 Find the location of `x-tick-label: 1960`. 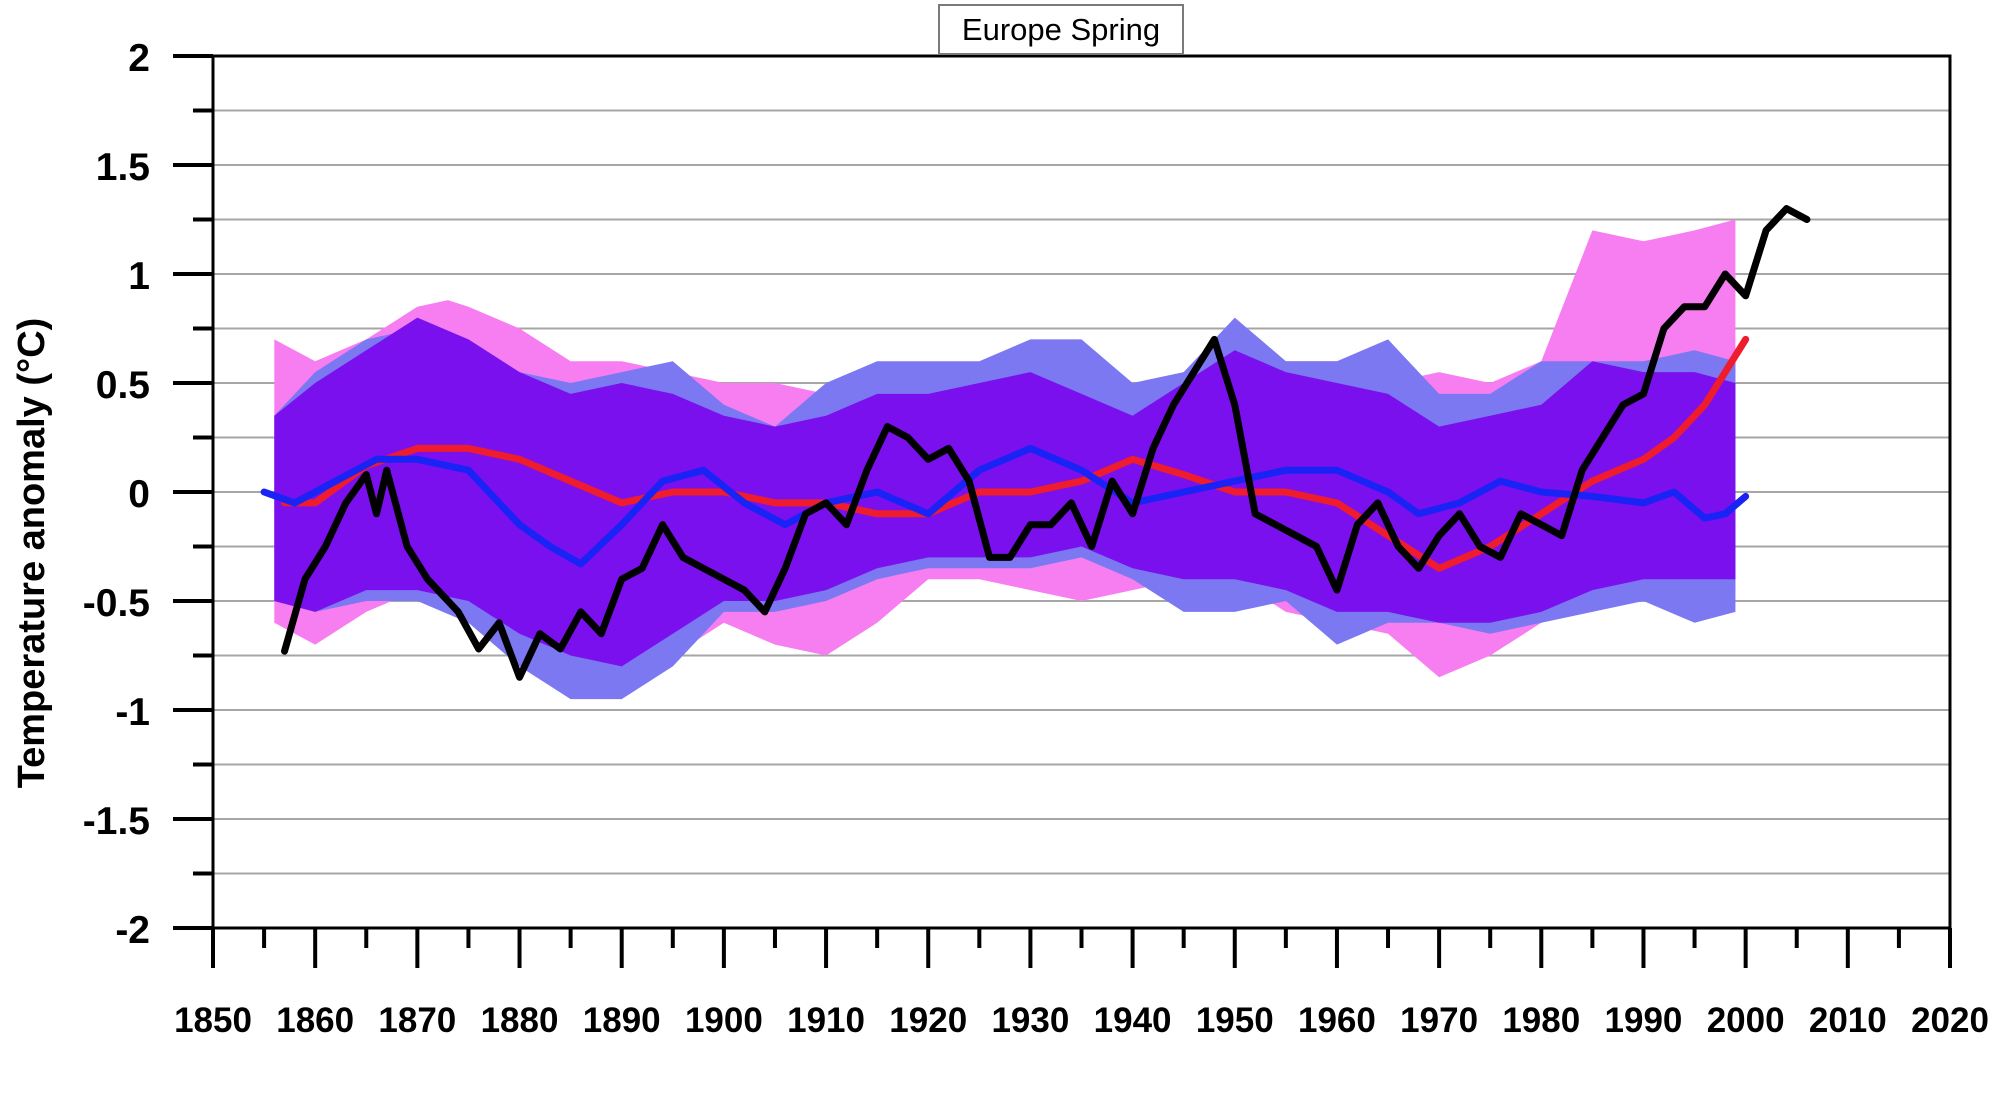

x-tick-label: 1960 is located at coordinates (1337, 1020).